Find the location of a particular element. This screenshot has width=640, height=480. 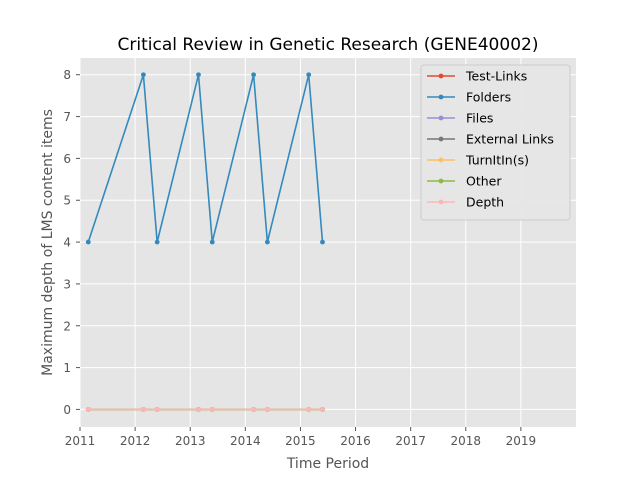

legend-item: Folders is located at coordinates (469, 97).